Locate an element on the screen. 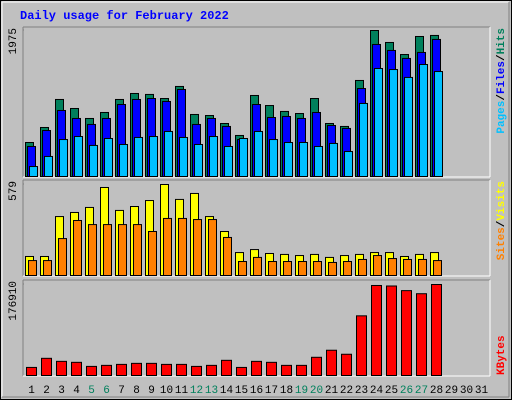 The image size is (512, 400). chart-title: Daily usage for February 2022 is located at coordinates (124, 16).